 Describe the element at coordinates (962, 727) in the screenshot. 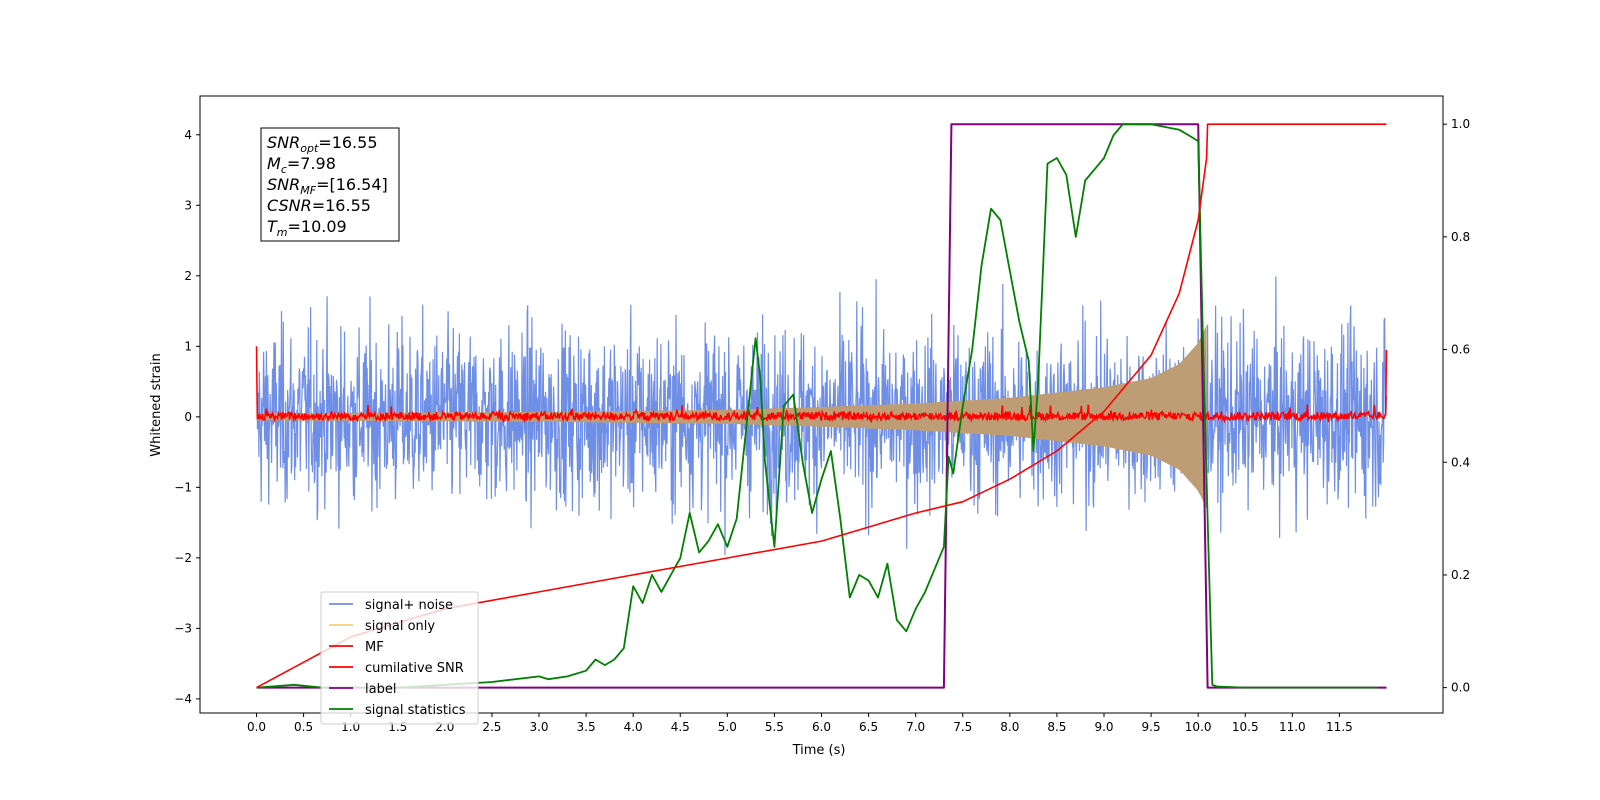

I see `x-tick-label: 7.5` at that location.